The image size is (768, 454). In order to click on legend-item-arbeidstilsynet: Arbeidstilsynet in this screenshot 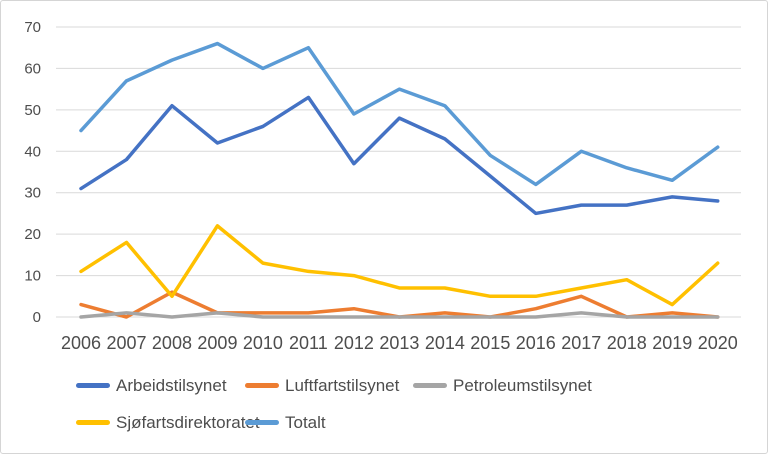, I will do `click(160, 386)`.